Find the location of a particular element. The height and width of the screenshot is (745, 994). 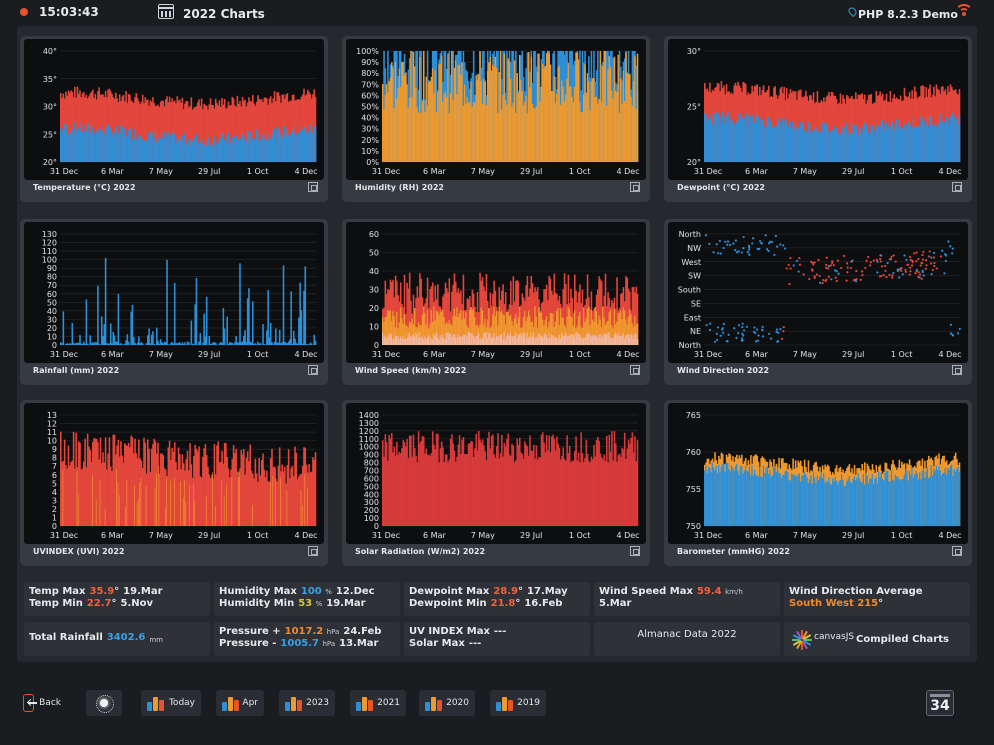

apr-button: Apr is located at coordinates (240, 703).